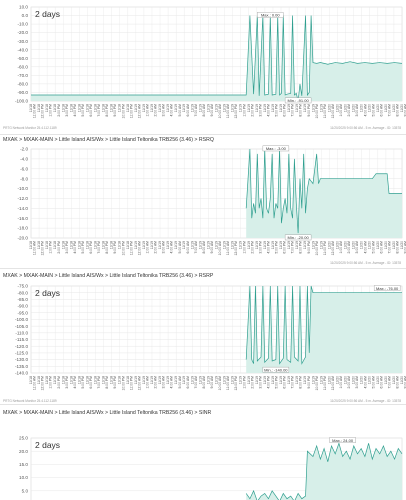 The width and height of the screenshot is (406, 500). I want to click on x-tick-label: 11/18 5:00 PM, so click(81, 247).